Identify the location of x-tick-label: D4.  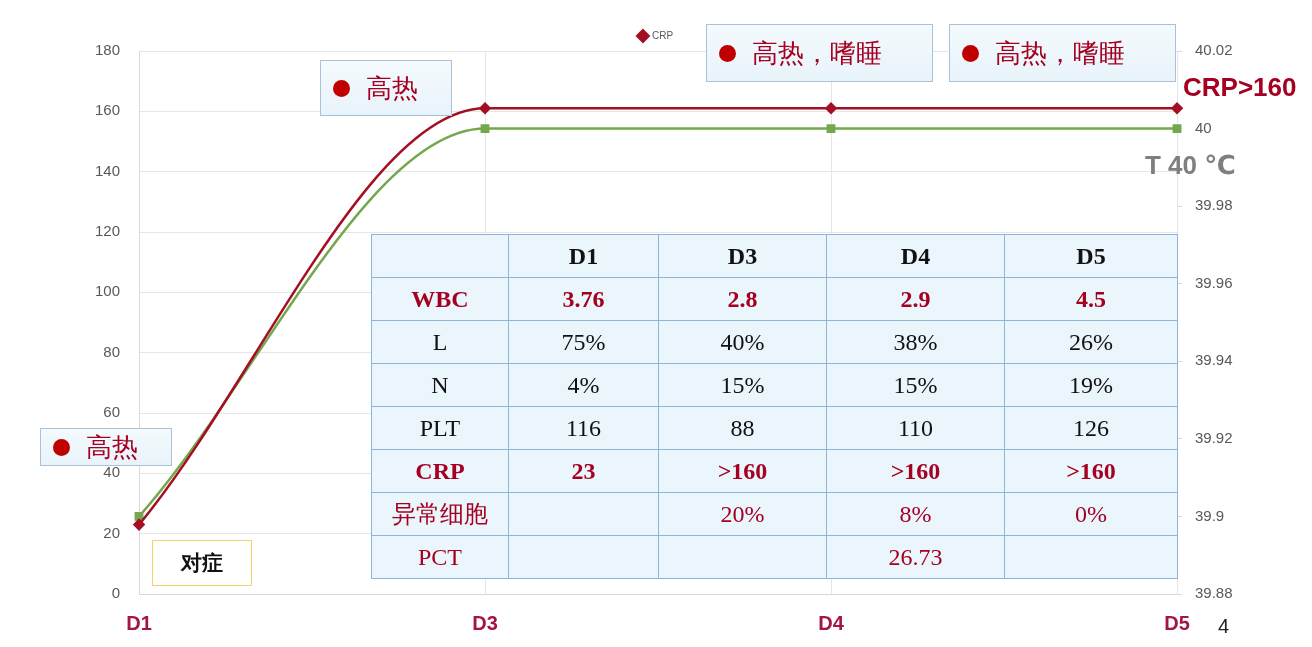
(831, 622).